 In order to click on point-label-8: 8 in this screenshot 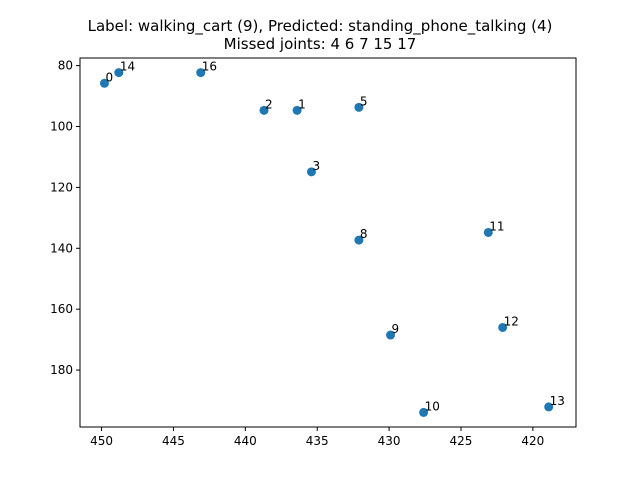, I will do `click(364, 234)`.